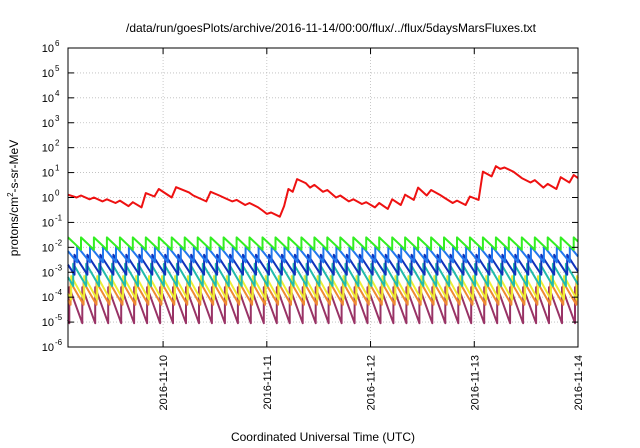 This screenshot has height=448, width=640. Describe the element at coordinates (57, 168) in the screenshot. I see `y-tick-exponent: 1` at that location.